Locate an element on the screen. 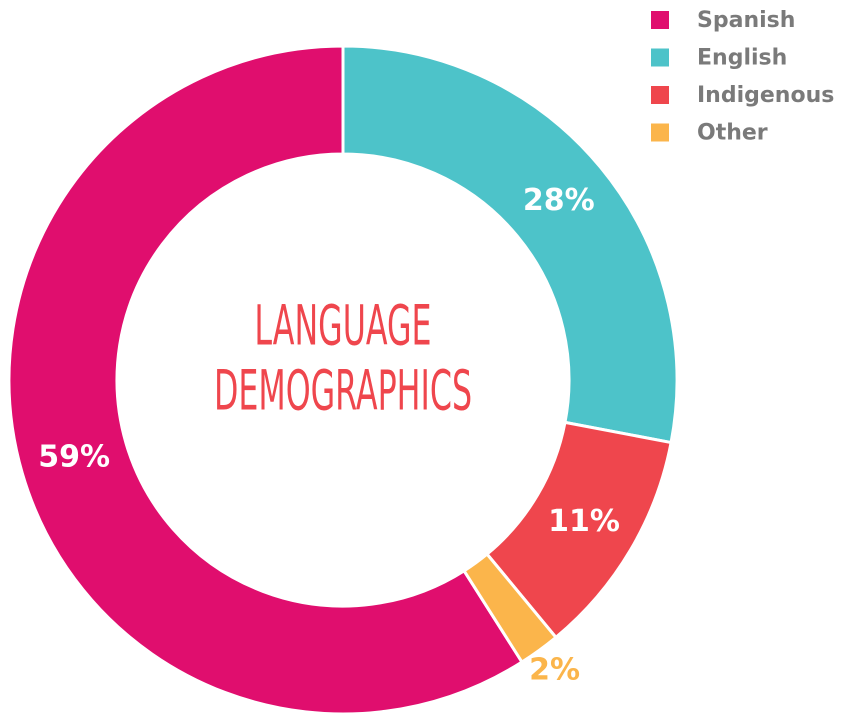 The image size is (856, 713). legend-label: Indigenous is located at coordinates (765, 95).